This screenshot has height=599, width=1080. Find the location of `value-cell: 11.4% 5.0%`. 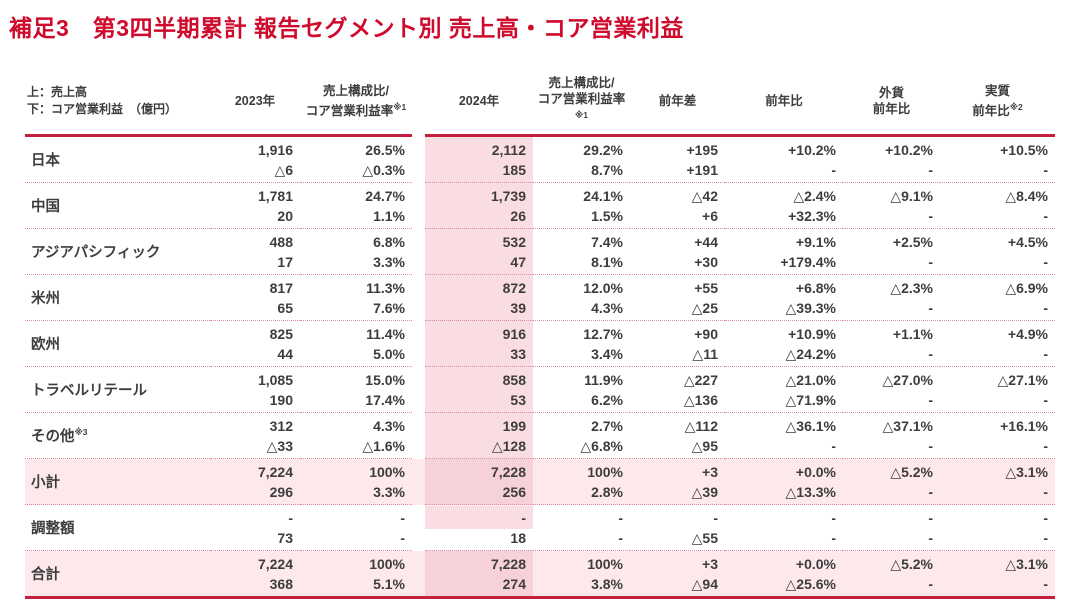

value-cell: 11.4% 5.0% is located at coordinates (356, 343).